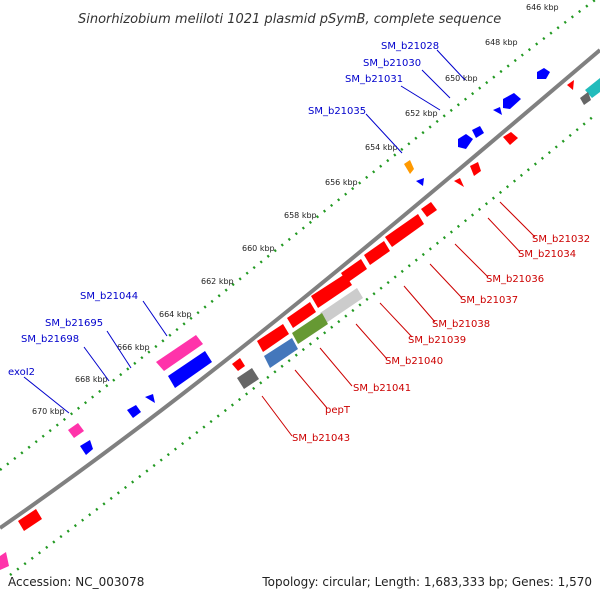 The image size is (600, 600). Describe the element at coordinates (341, 182) in the screenshot. I see `tick-label: 656 kbp` at that location.